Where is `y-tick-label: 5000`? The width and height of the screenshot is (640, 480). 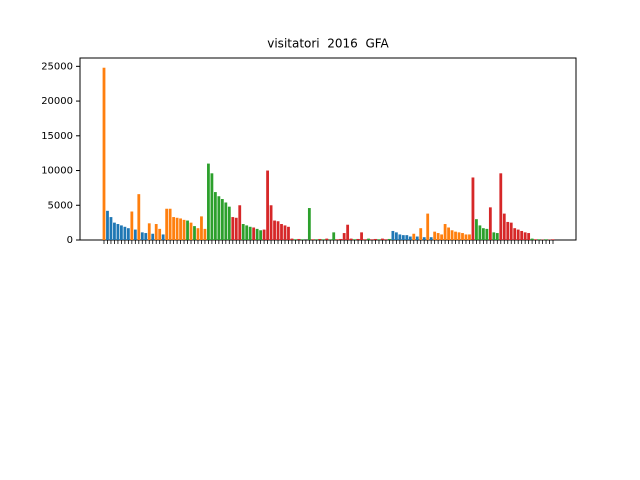
y-tick-label: 5000 is located at coordinates (60, 205).